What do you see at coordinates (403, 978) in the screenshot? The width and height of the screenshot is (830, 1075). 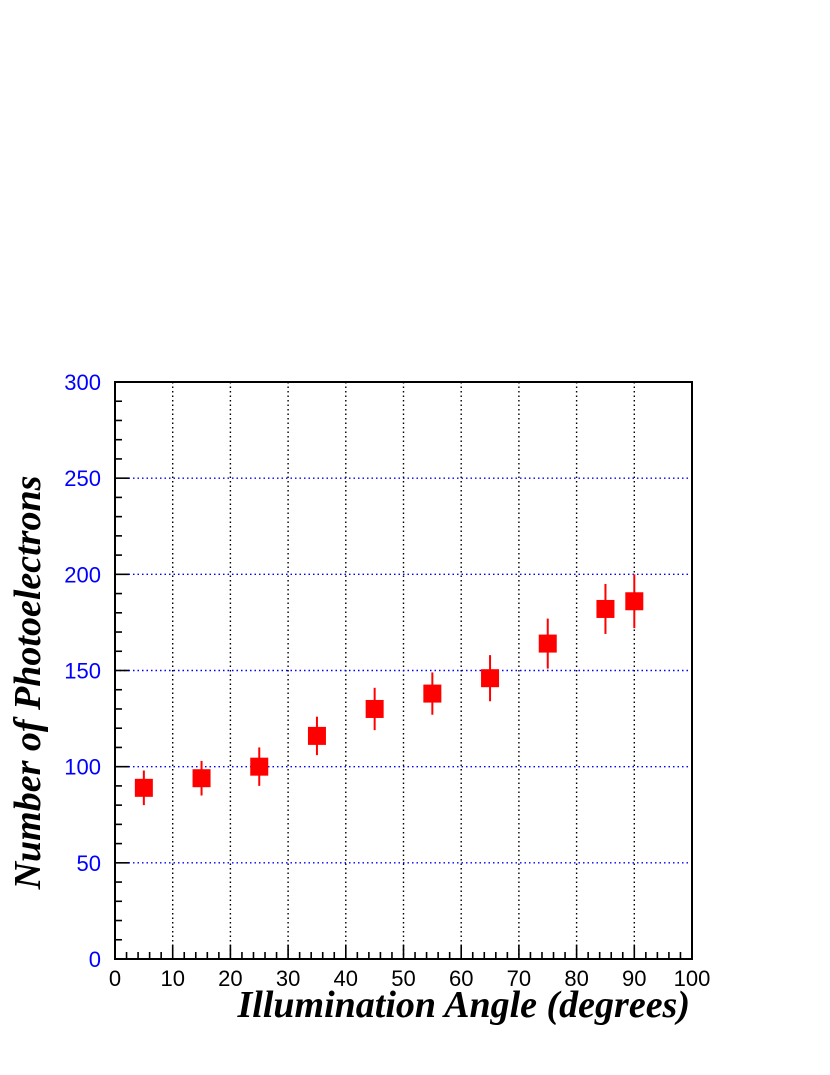 I see `x-tick-label: 50` at bounding box center [403, 978].